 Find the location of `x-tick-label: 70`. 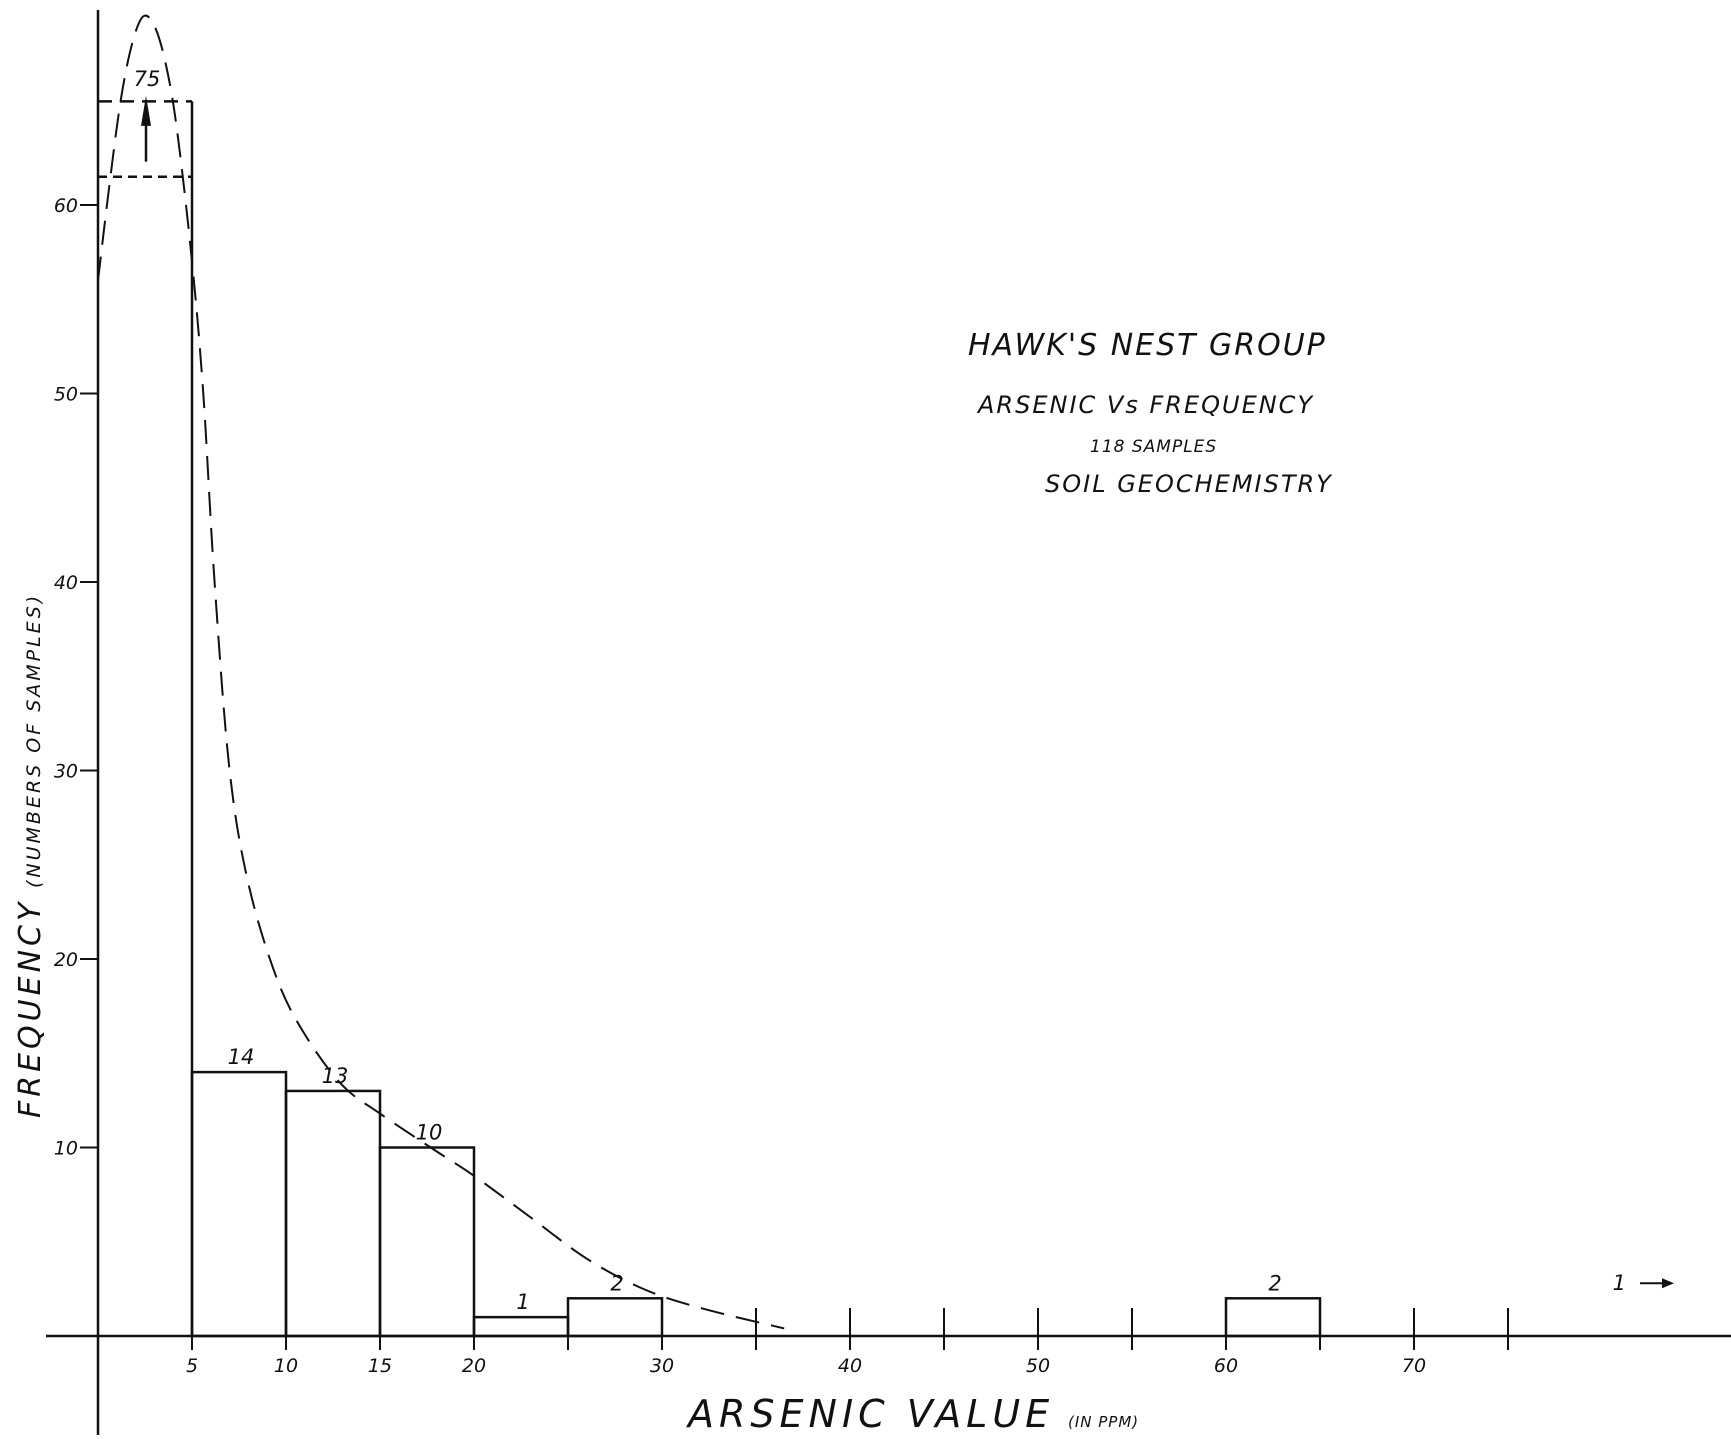

x-tick-label: 70 is located at coordinates (1414, 1366).